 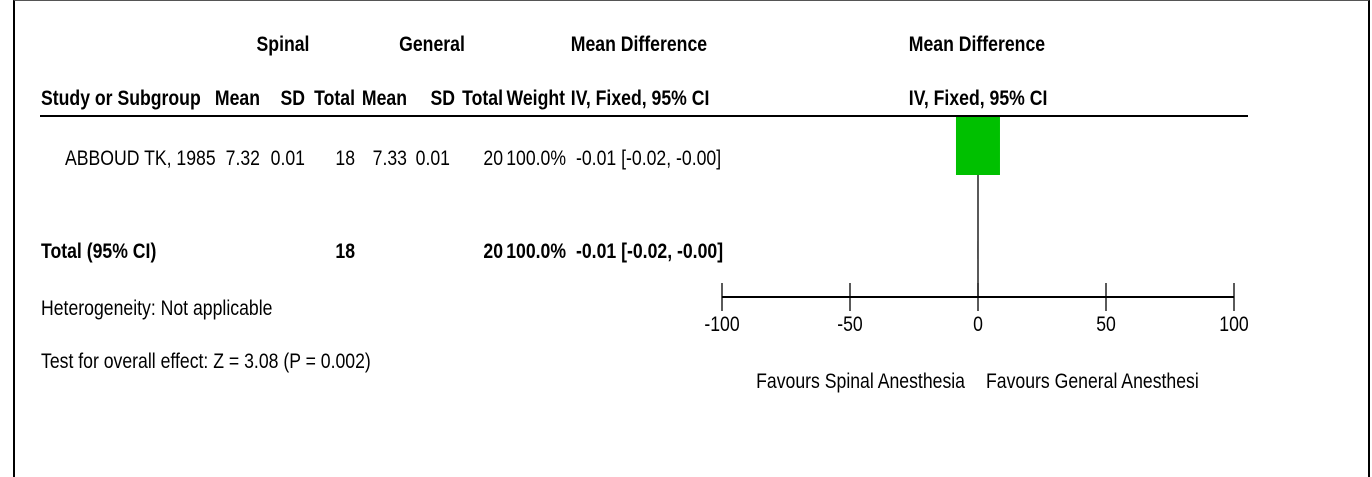 What do you see at coordinates (1234, 325) in the screenshot?
I see `x-tick-label: 100` at bounding box center [1234, 325].